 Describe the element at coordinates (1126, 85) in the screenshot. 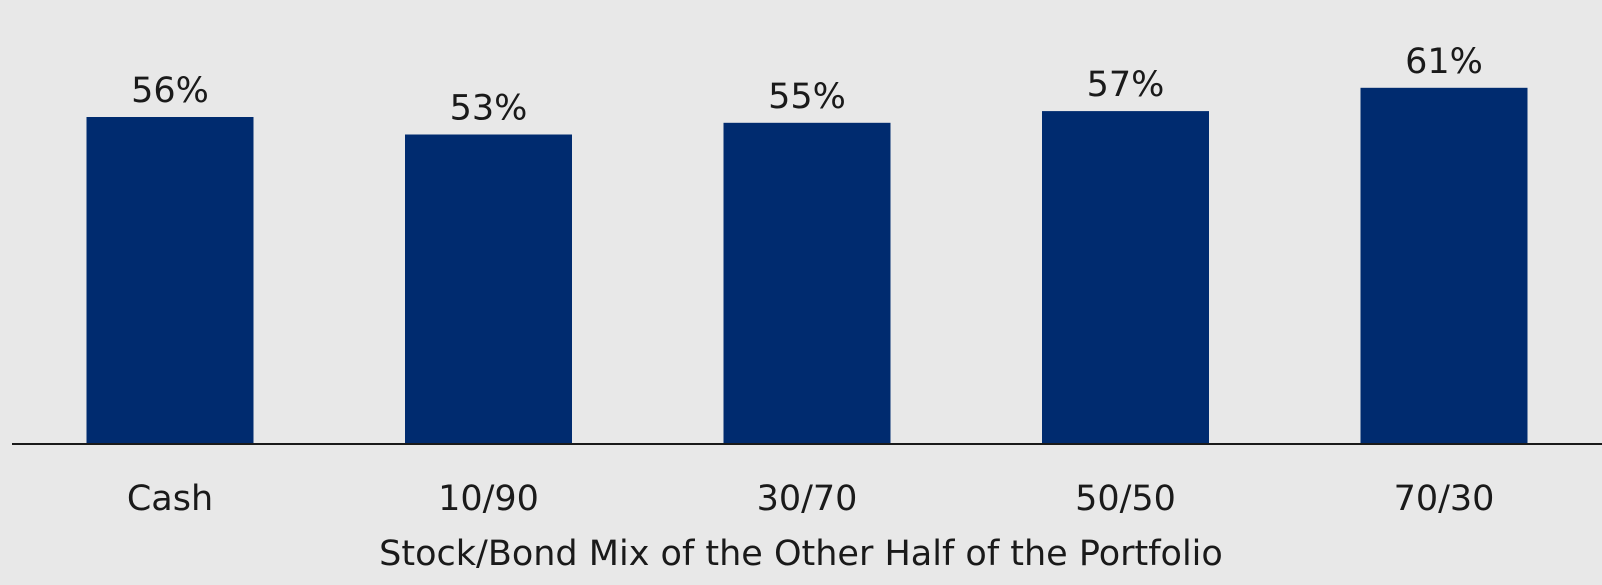

I see `bar-value-label: 57%` at that location.